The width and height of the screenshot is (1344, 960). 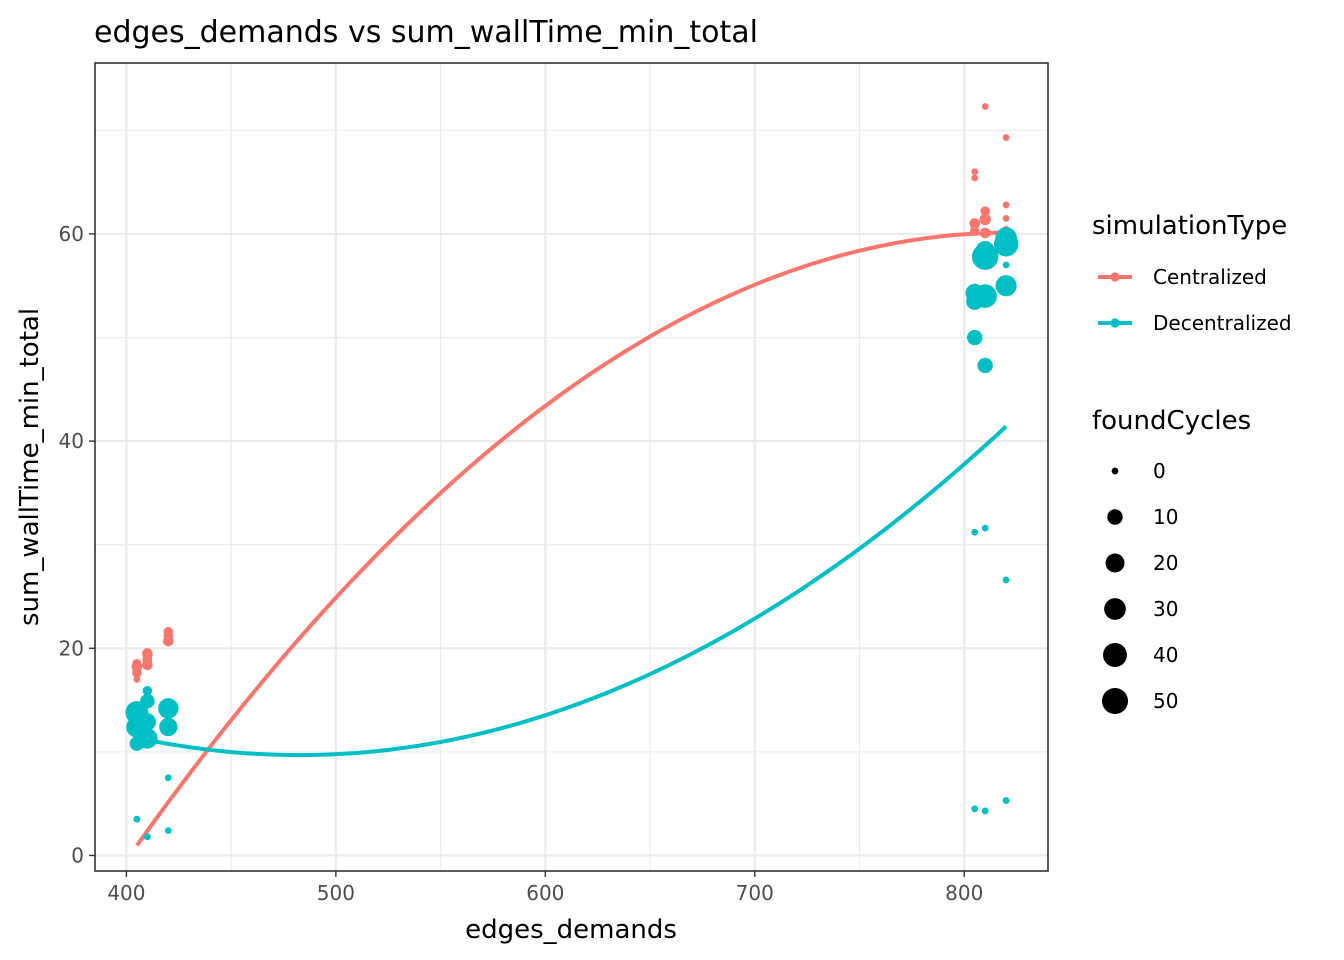 I want to click on size-legend-label: 30, so click(x=1165, y=609).